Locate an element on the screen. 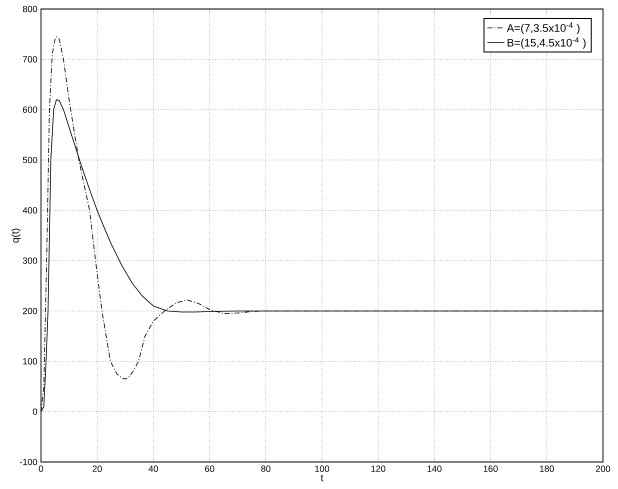 Image resolution: width=618 pixels, height=489 pixels. y-tick-label: 100 is located at coordinates (30, 361).